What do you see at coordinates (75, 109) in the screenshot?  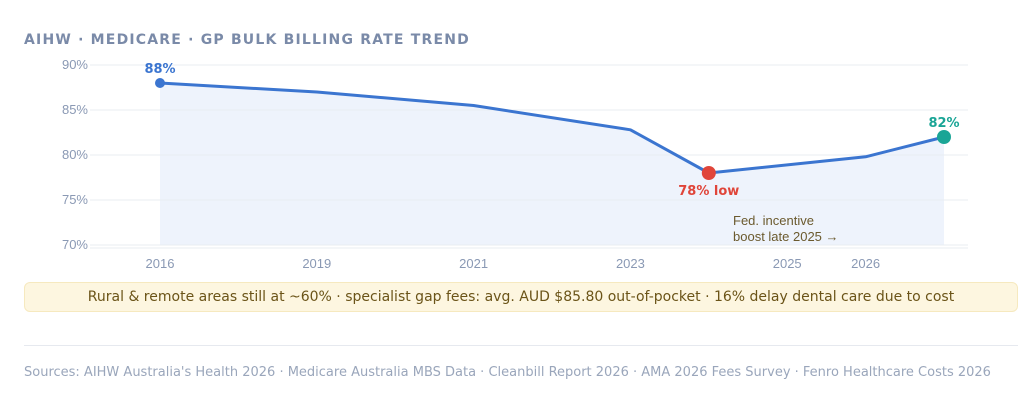 I see `y-tick-label: 85%` at bounding box center [75, 109].